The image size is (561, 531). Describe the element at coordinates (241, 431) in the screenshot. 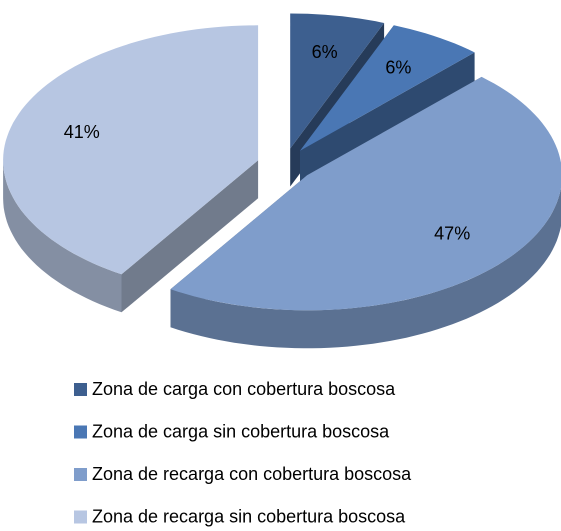

I see `legend-label: Zona de carga sin cobertura boscosa` at that location.